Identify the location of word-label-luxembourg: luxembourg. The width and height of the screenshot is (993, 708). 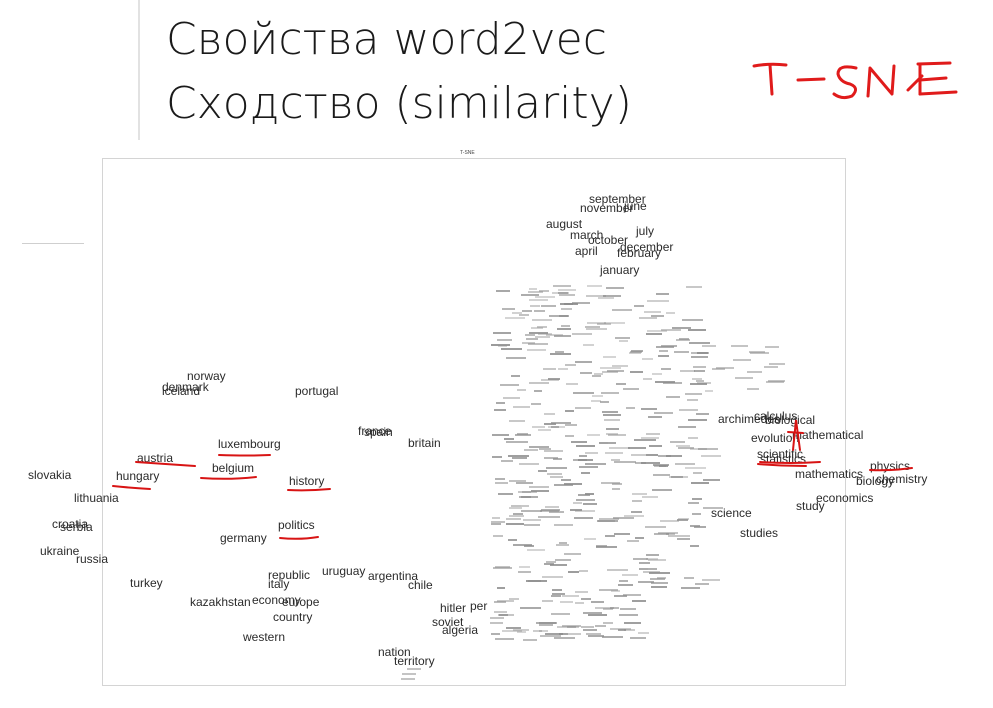
(249, 444).